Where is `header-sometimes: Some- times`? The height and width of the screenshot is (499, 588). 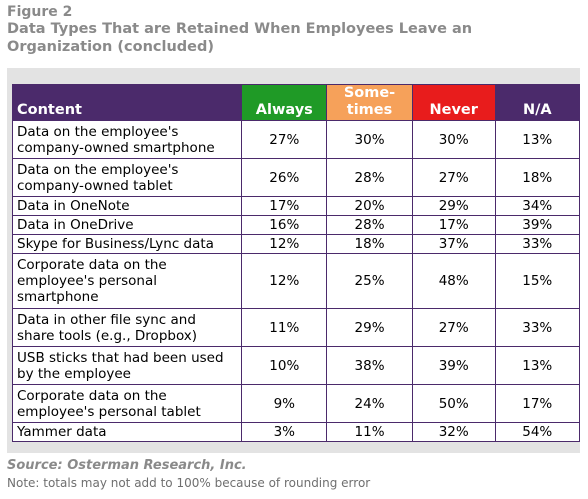
header-sometimes: Some- times is located at coordinates (369, 102).